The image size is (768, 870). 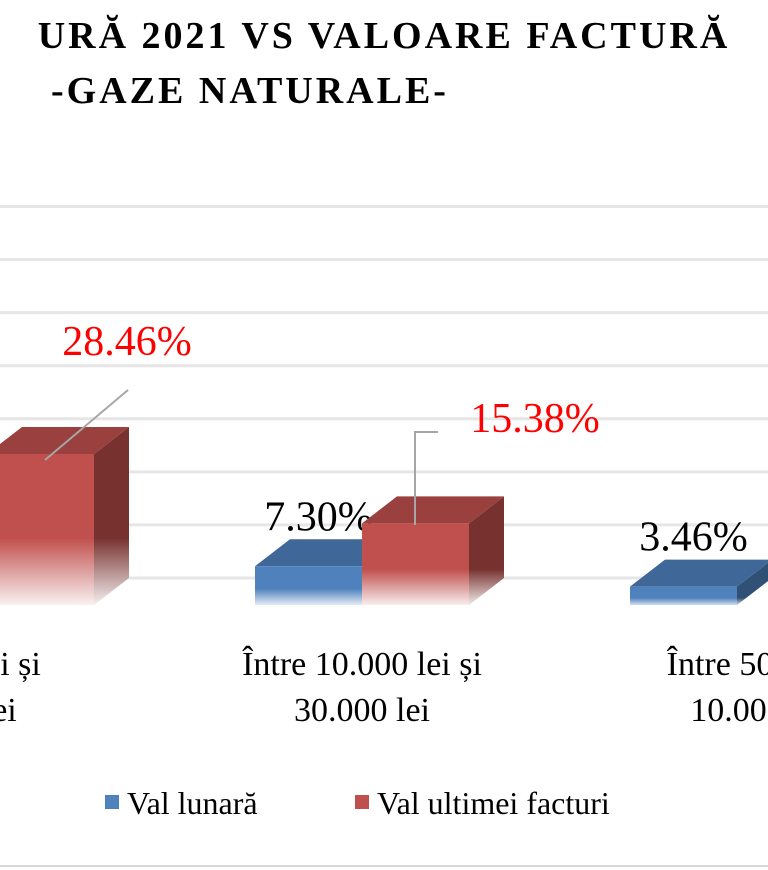 I want to click on chart-subtitle: -GAZE NATURALE-, so click(x=250, y=91).